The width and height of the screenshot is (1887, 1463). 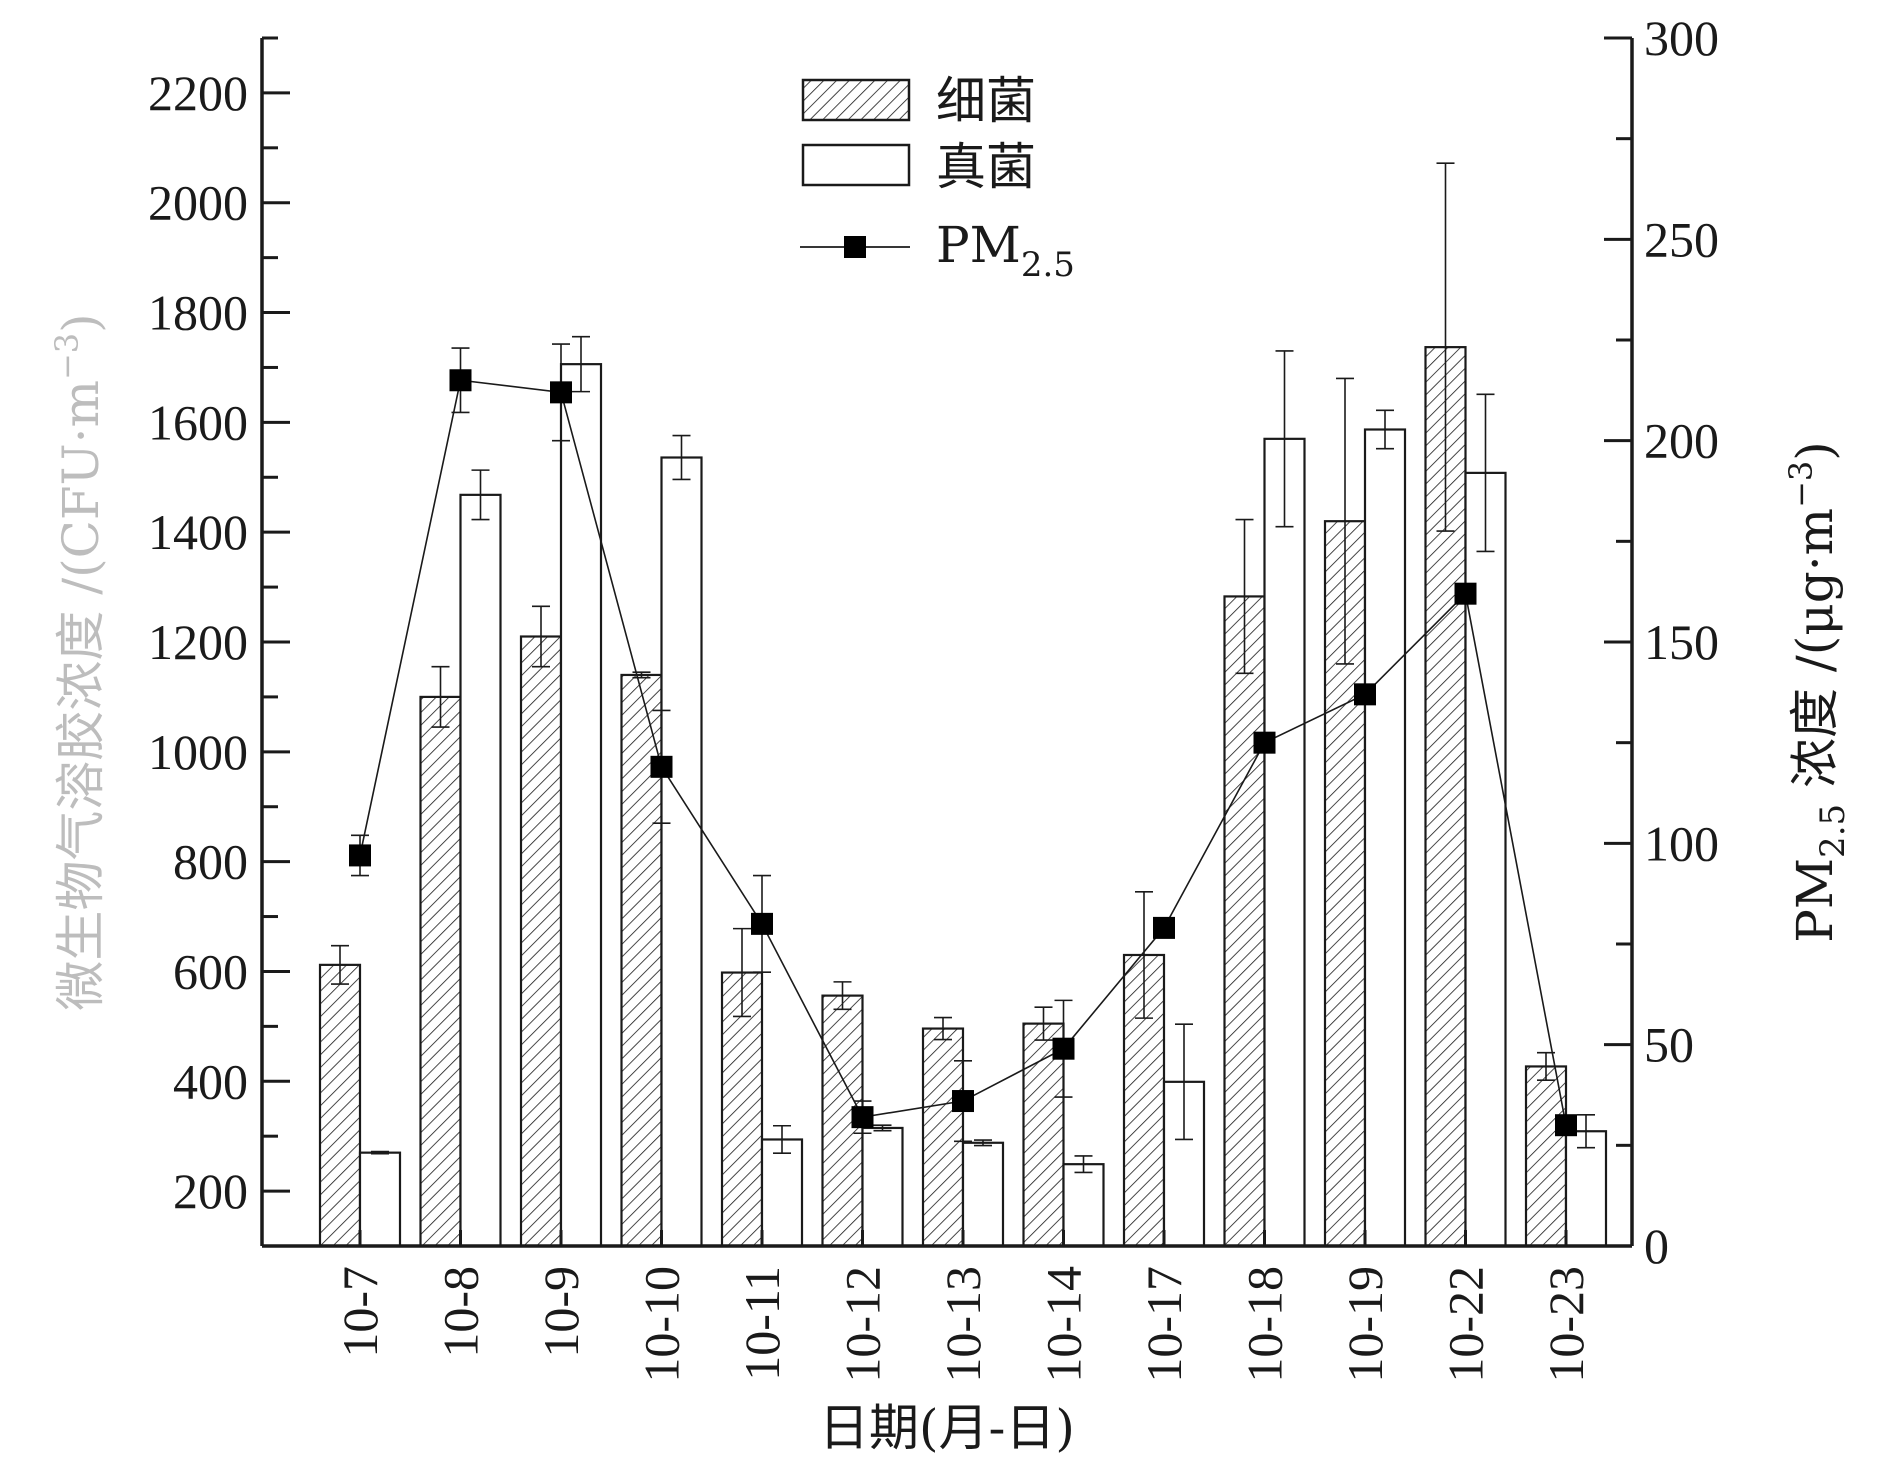 I want to click on left-axis-title: 微生物气溶胶浓度 /(CFU·m−3), so click(x=79, y=661).